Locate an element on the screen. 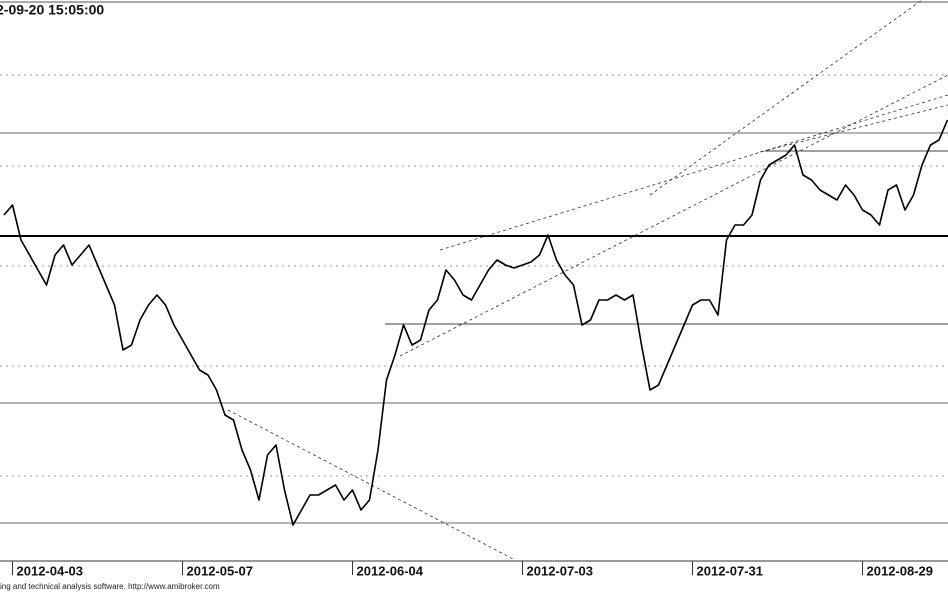 The height and width of the screenshot is (593, 948). x-tick-label: 2012-05-07 is located at coordinates (220, 570).